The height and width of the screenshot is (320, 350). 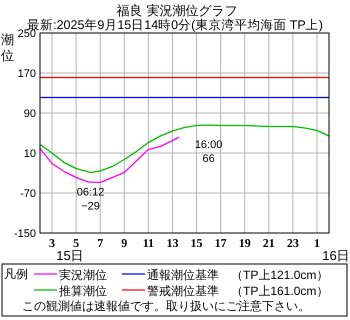 What do you see at coordinates (268, 243) in the screenshot?
I see `x-tick-label: 21` at bounding box center [268, 243].